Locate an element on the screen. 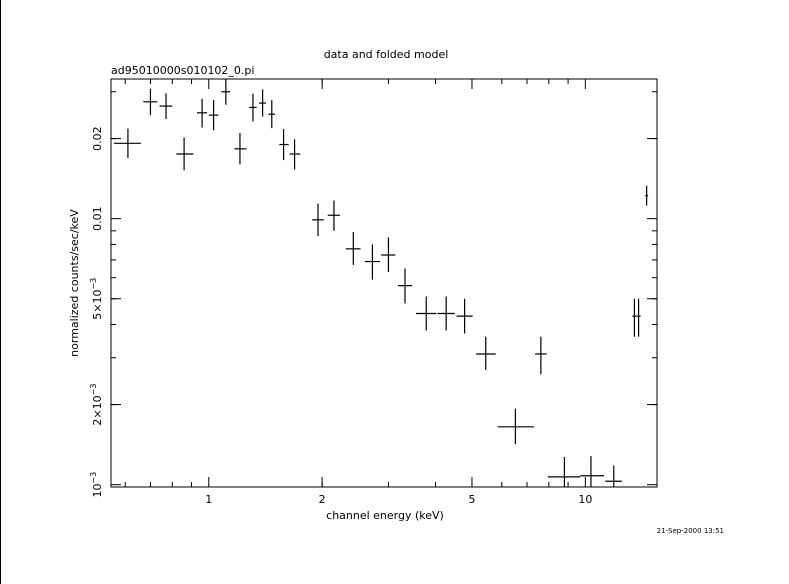  chart-subtitle: ad95010000s010102_0.pi is located at coordinates (182, 70).